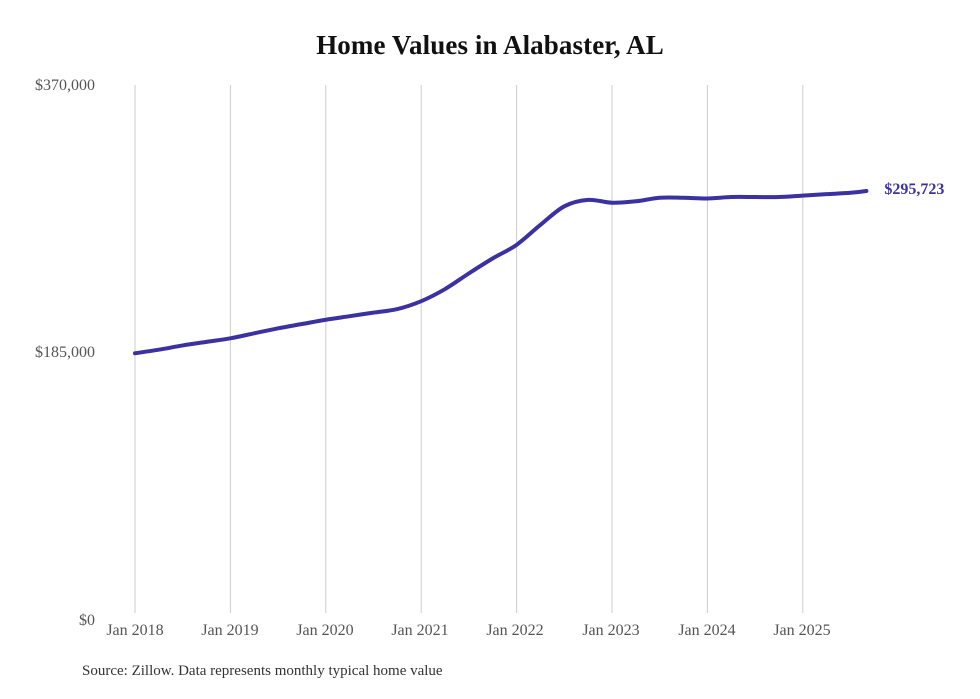 This screenshot has height=699, width=980. Describe the element at coordinates (230, 630) in the screenshot. I see `x-tick-label-jan-2019: Jan 2019` at that location.